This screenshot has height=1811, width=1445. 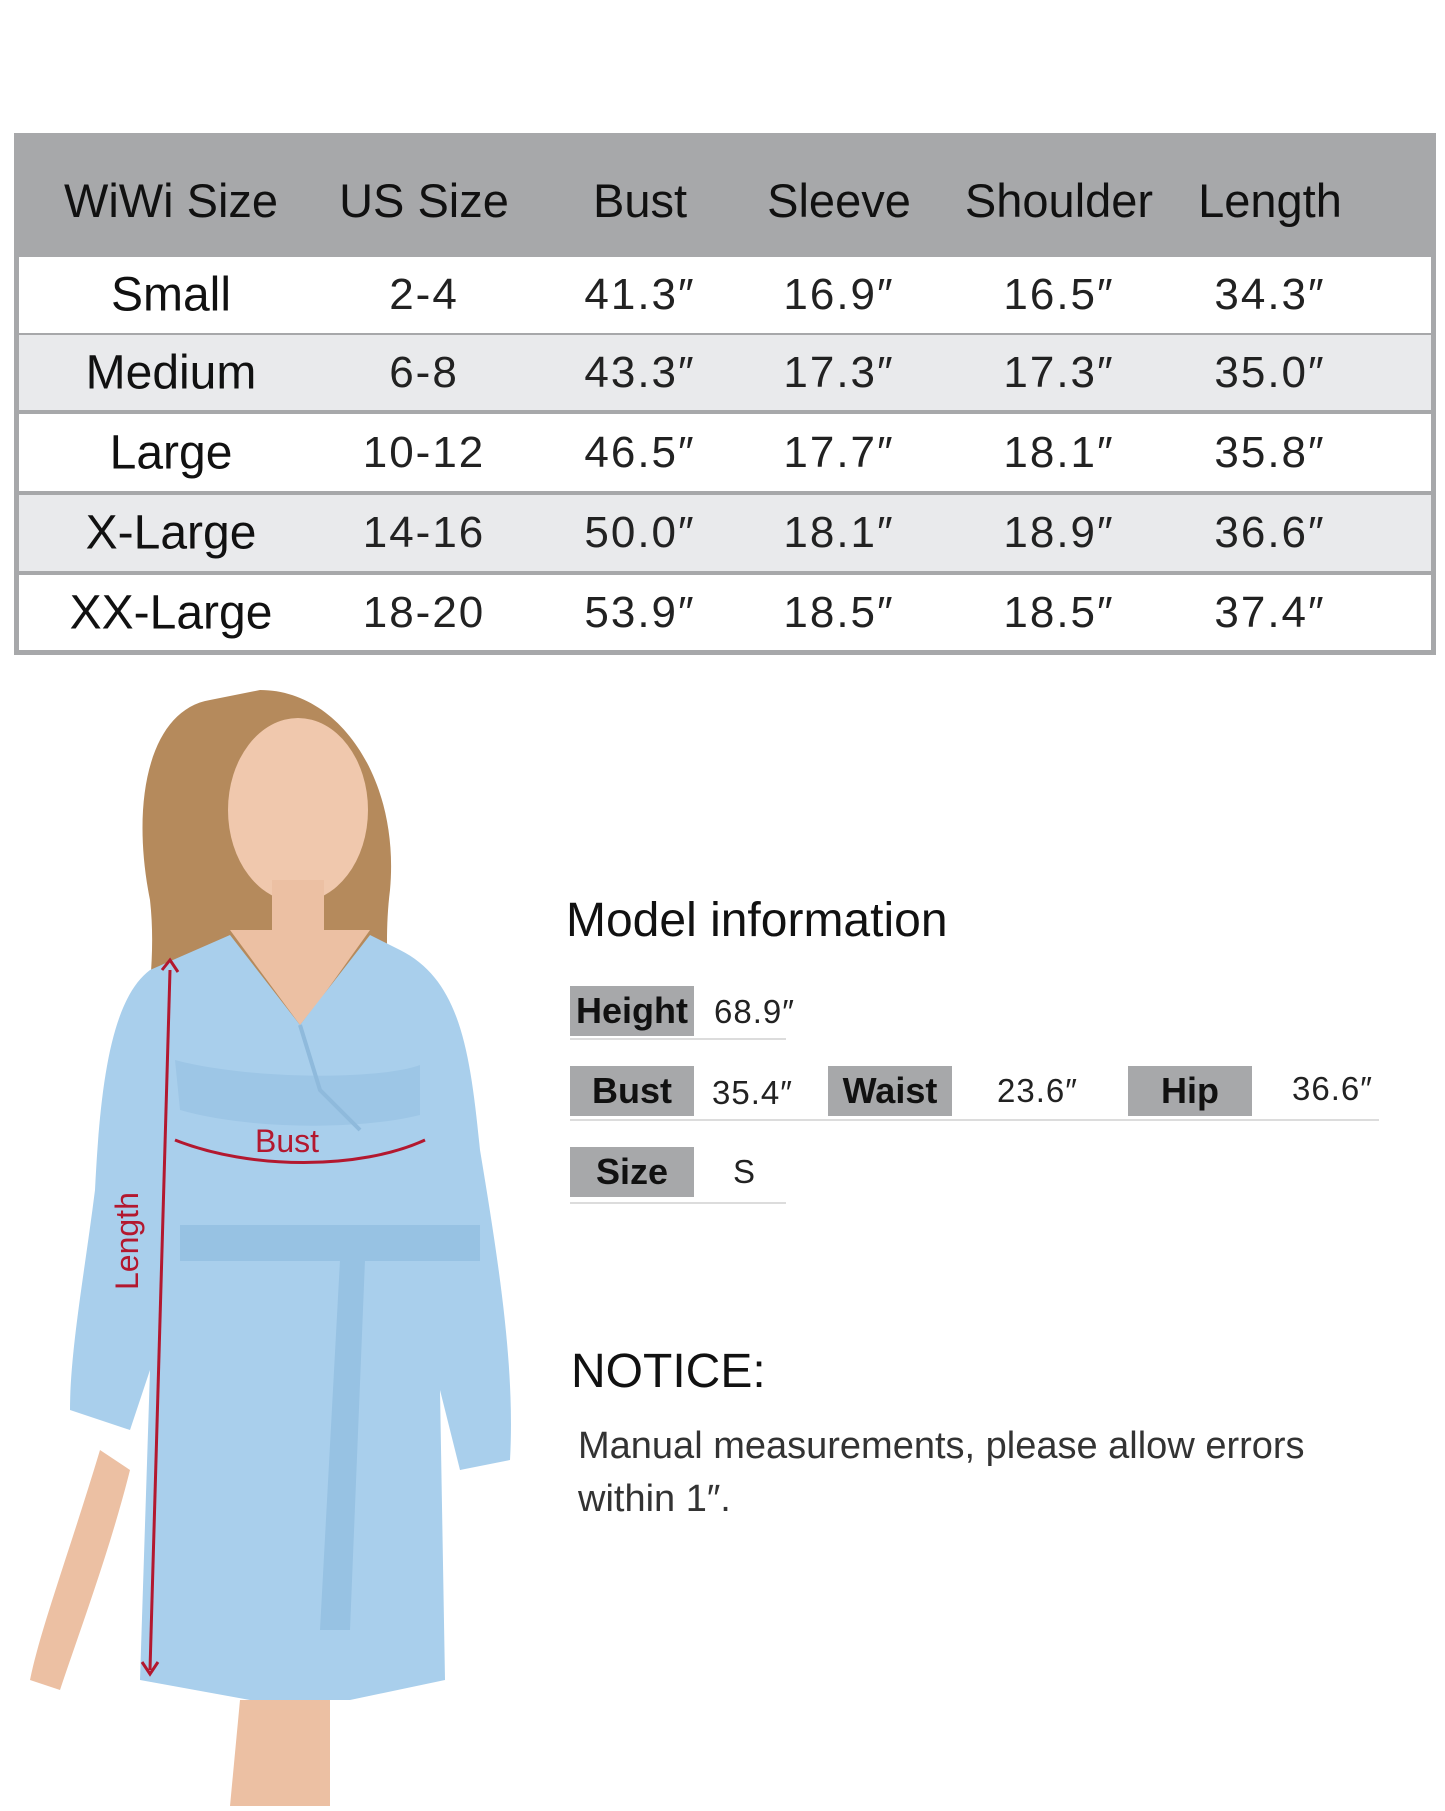 I want to click on header-bust: Bust, so click(x=640, y=200).